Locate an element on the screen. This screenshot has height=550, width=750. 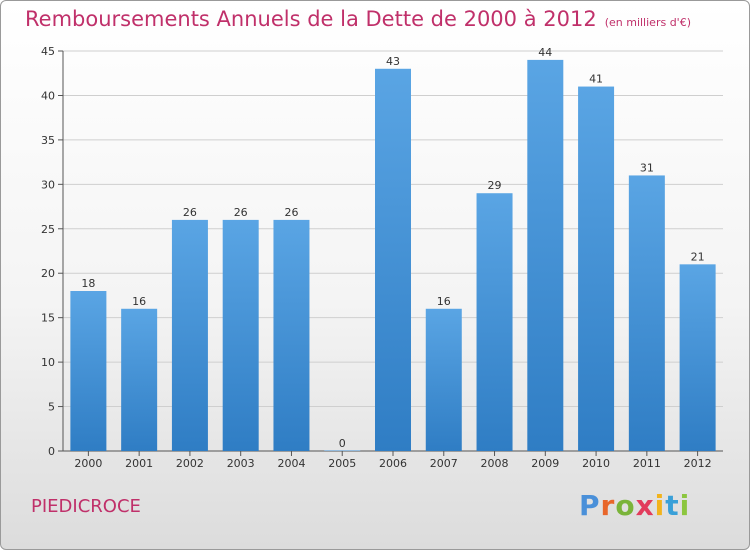
x-tick-label: 2009 is located at coordinates (545, 463).